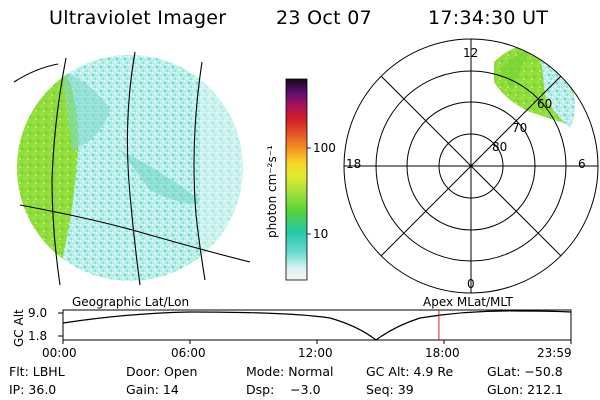 Image resolution: width=600 pixels, height=400 pixels. Describe the element at coordinates (38, 313) in the screenshot. I see `altitude-y-tick-high: 9.0` at that location.